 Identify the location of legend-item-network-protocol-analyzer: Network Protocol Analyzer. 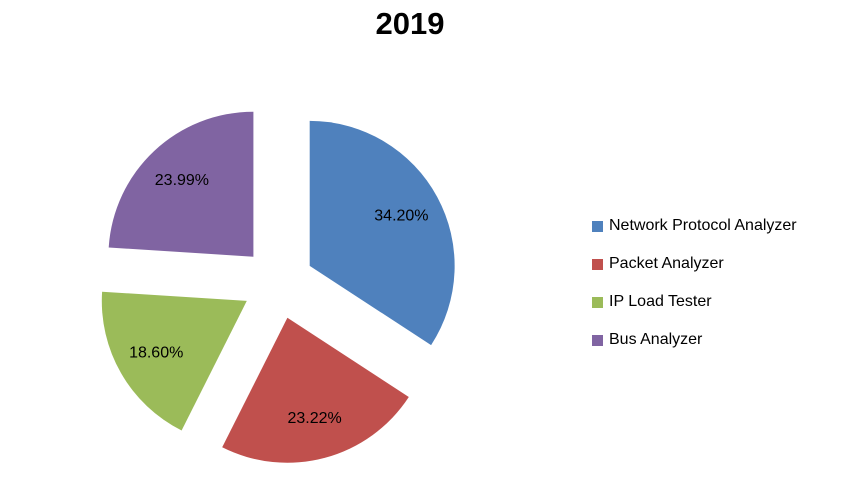
(694, 226).